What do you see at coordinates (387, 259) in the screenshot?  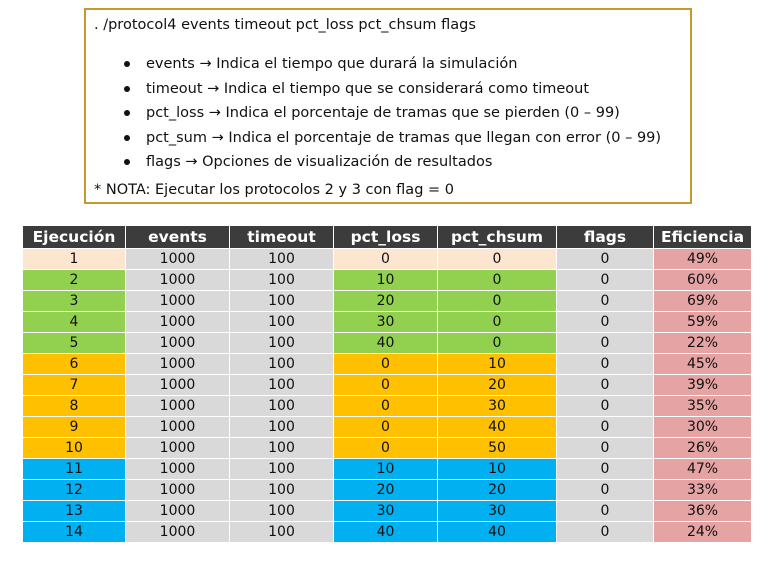 I see `table-row: 1 1000 100 0 0 0 49%` at bounding box center [387, 259].